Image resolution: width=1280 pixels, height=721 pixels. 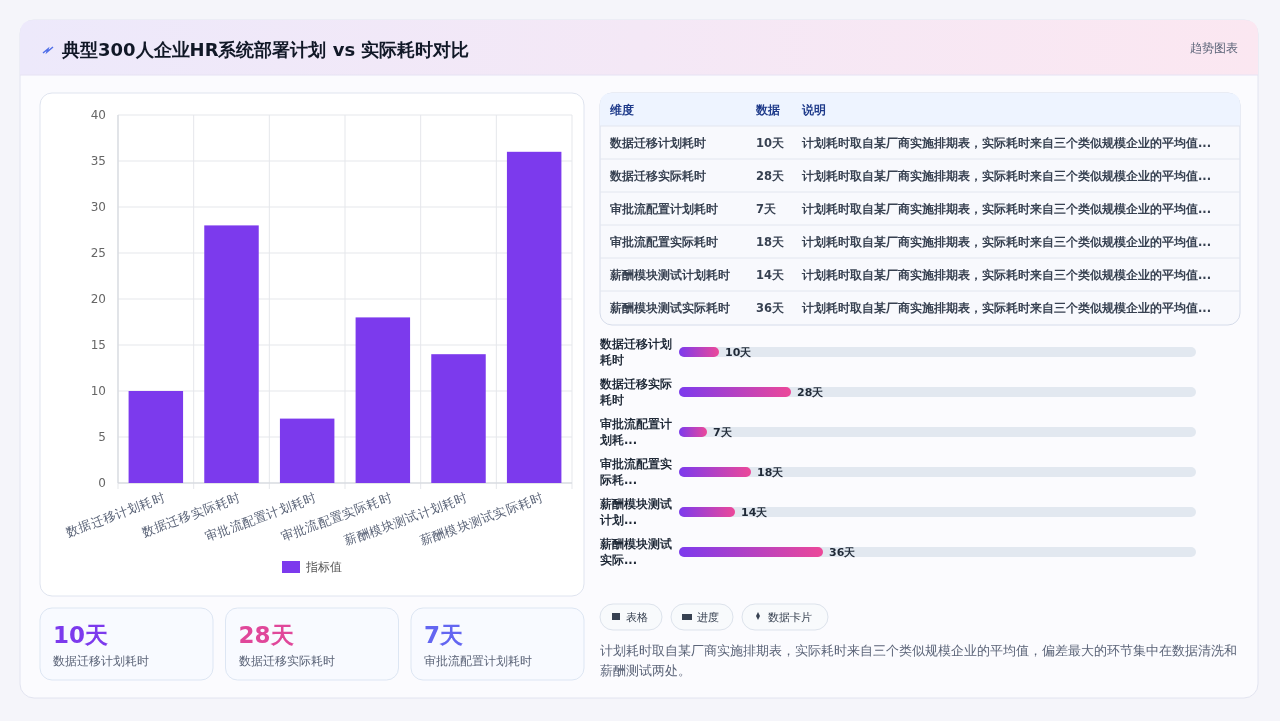 What do you see at coordinates (621, 110) in the screenshot?
I see `text: 维度` at bounding box center [621, 110].